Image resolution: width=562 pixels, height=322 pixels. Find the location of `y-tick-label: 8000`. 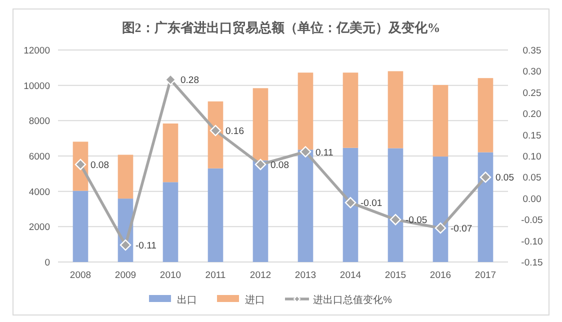

y-tick-label: 8000 is located at coordinates (39, 122).